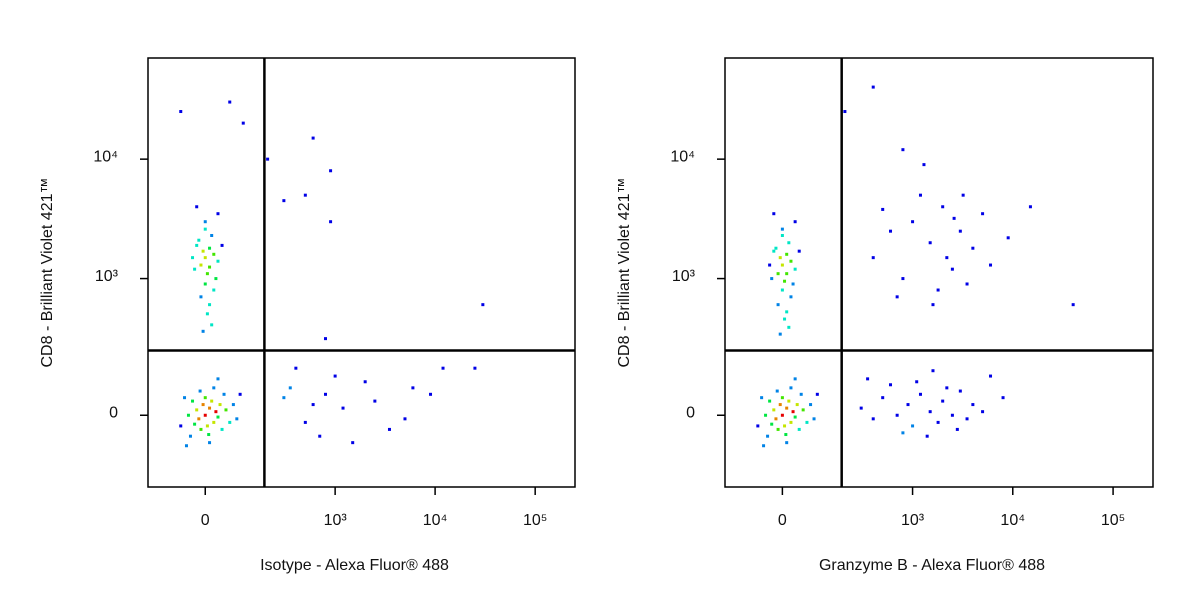  Describe the element at coordinates (932, 565) in the screenshot. I see `x-axis-title: Granzyme B - Alexa Fluor® 488` at that location.